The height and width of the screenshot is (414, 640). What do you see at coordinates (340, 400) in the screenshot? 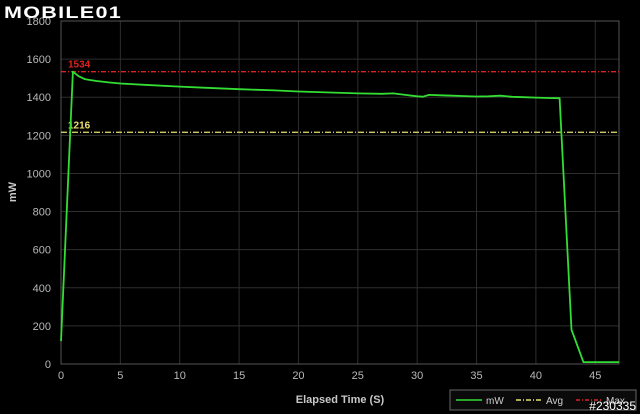
I see `x-axis-label: Elapsed Time (S)` at bounding box center [340, 400].